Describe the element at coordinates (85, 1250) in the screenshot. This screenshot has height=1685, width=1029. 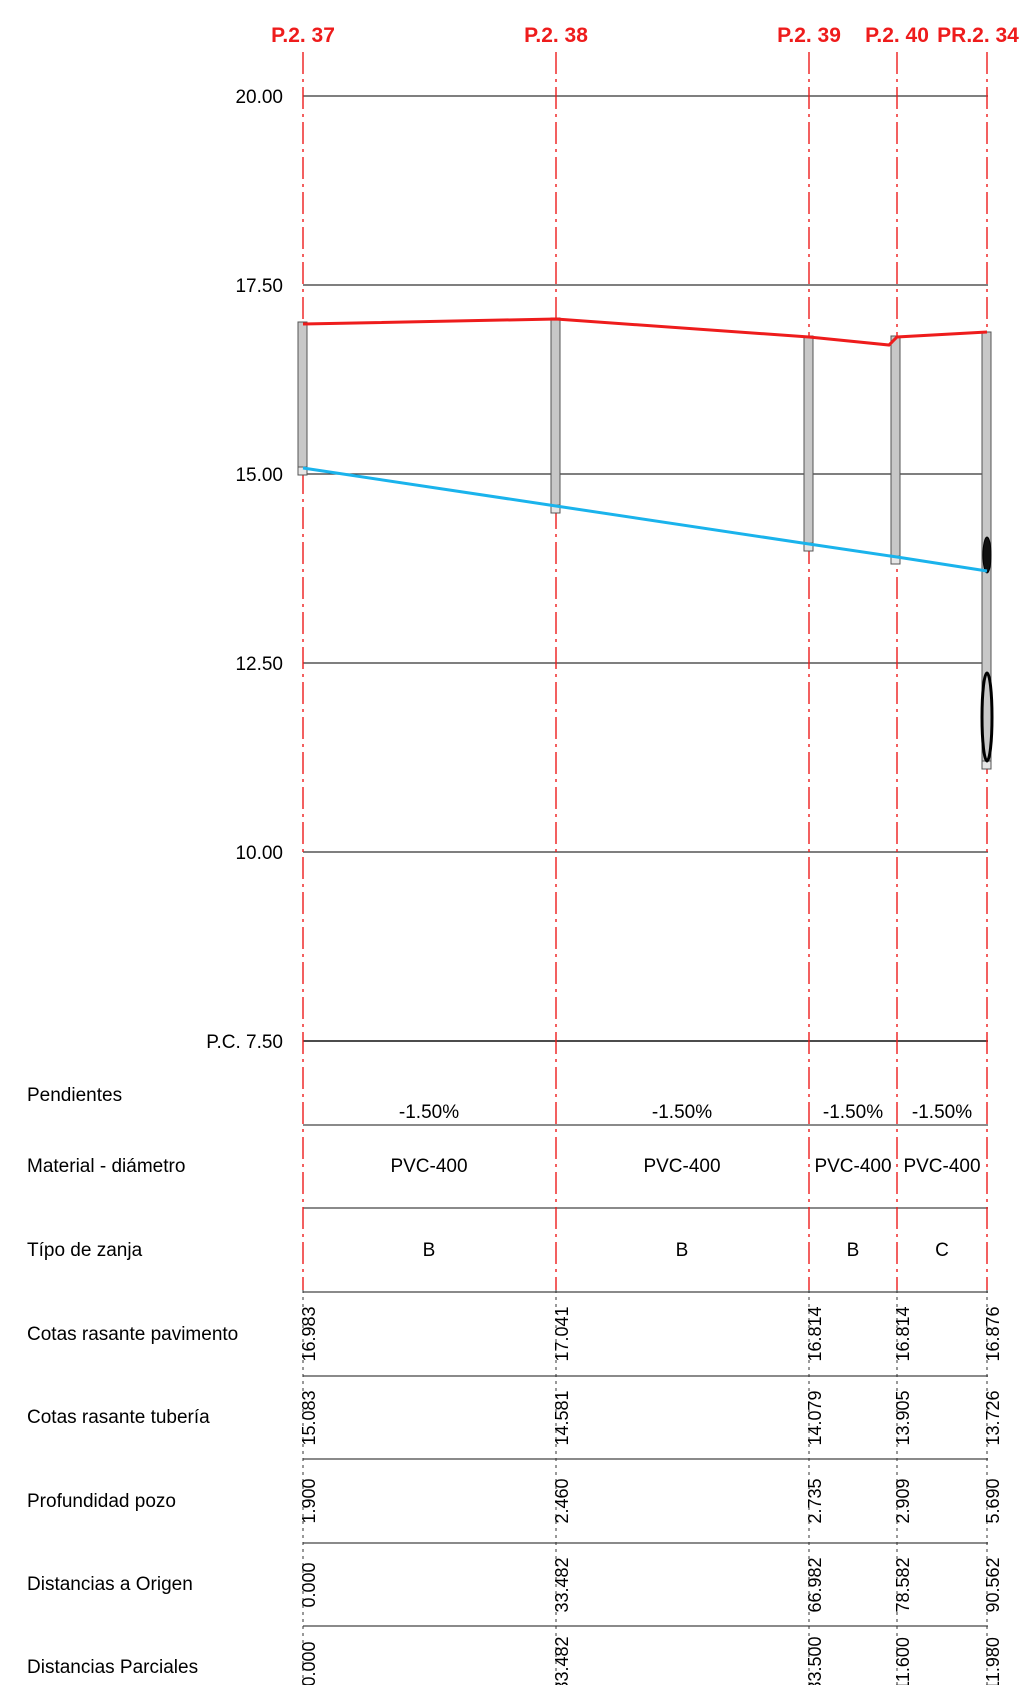
I see `row-label-zanja: Típo de zanja` at that location.